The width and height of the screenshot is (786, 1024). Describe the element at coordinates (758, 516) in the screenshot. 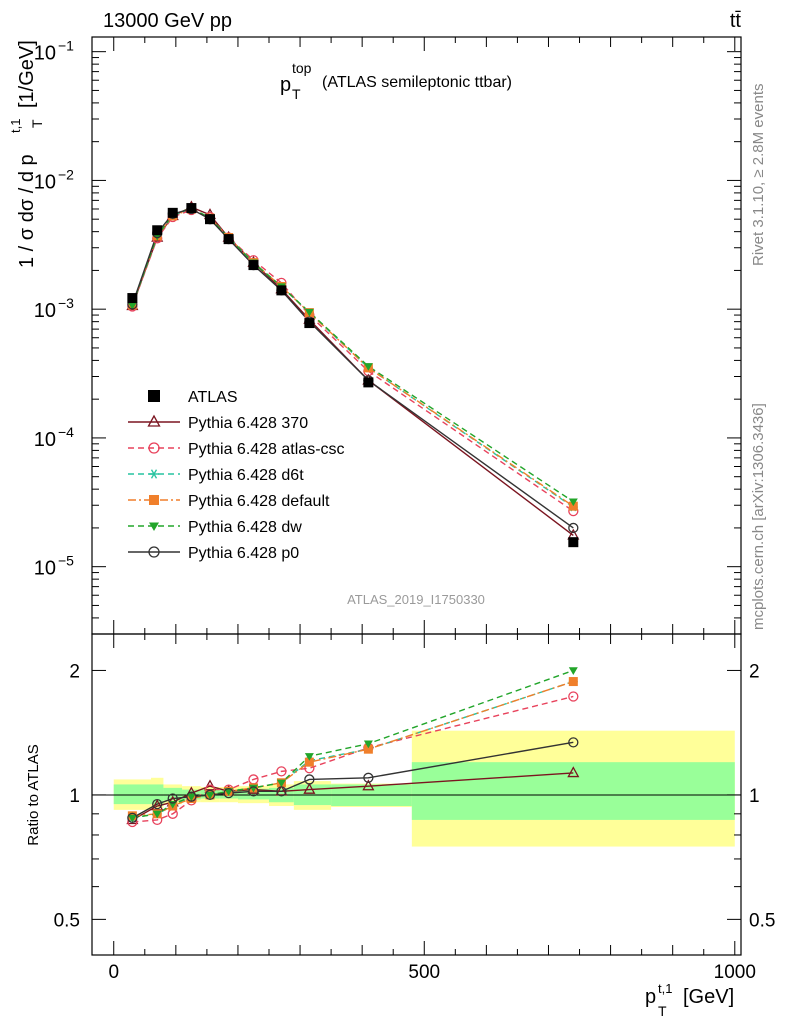

I see `mcplots-label: mcplots.cern.ch [arXiv:1306.3436]` at that location.